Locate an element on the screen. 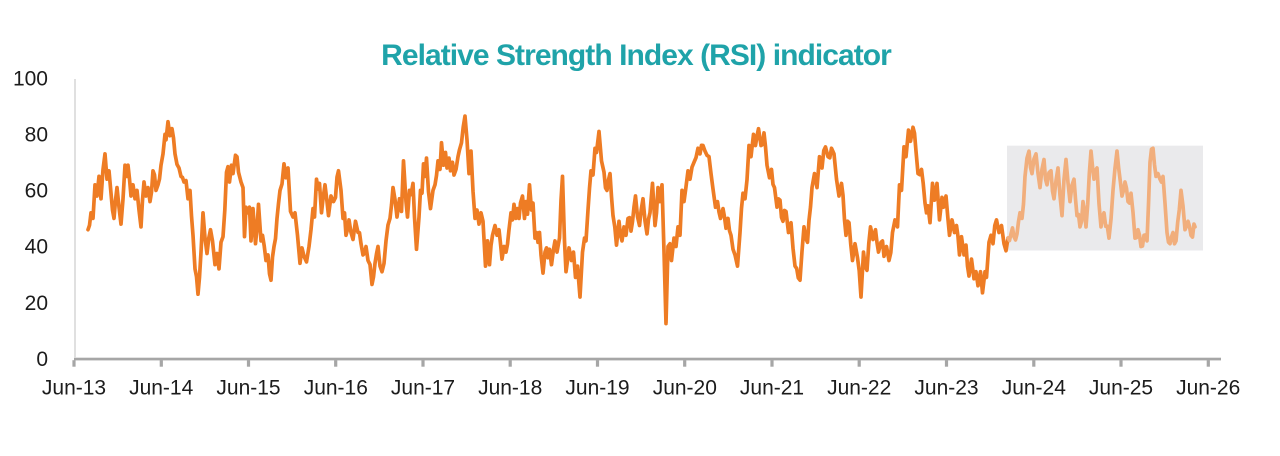 The width and height of the screenshot is (1280, 456). svg-text: Jun-22 is located at coordinates (859, 388).